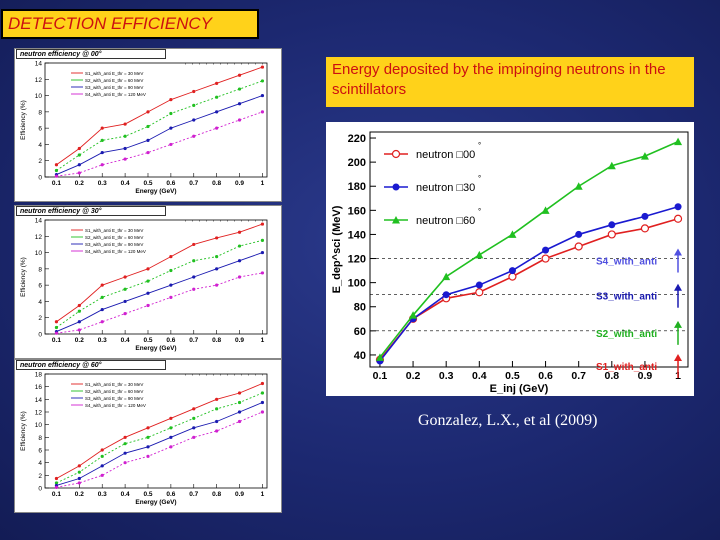 This screenshot has width=720, height=540. Describe the element at coordinates (545, 376) in the screenshot. I see `x-tick-label: 0.6` at that location.